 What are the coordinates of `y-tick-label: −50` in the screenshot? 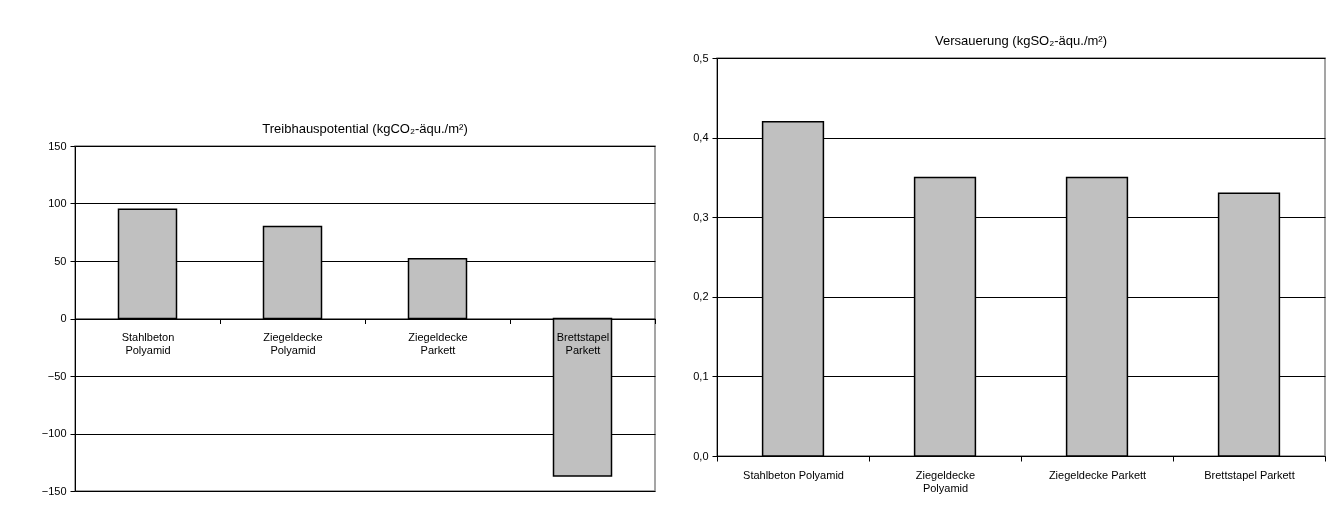 It's located at (57, 375).